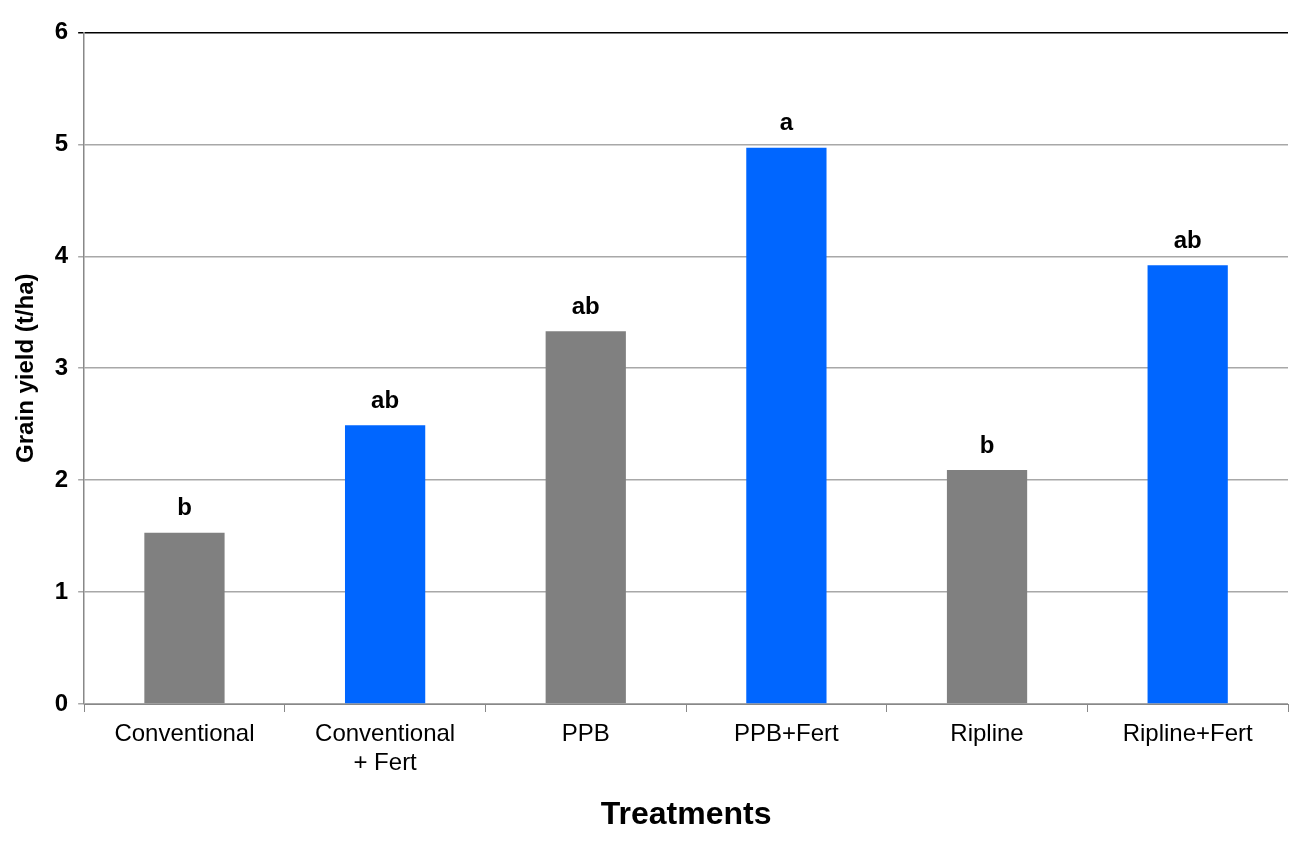 This screenshot has width=1300, height=846. I want to click on y-tick-label: 1, so click(61, 590).